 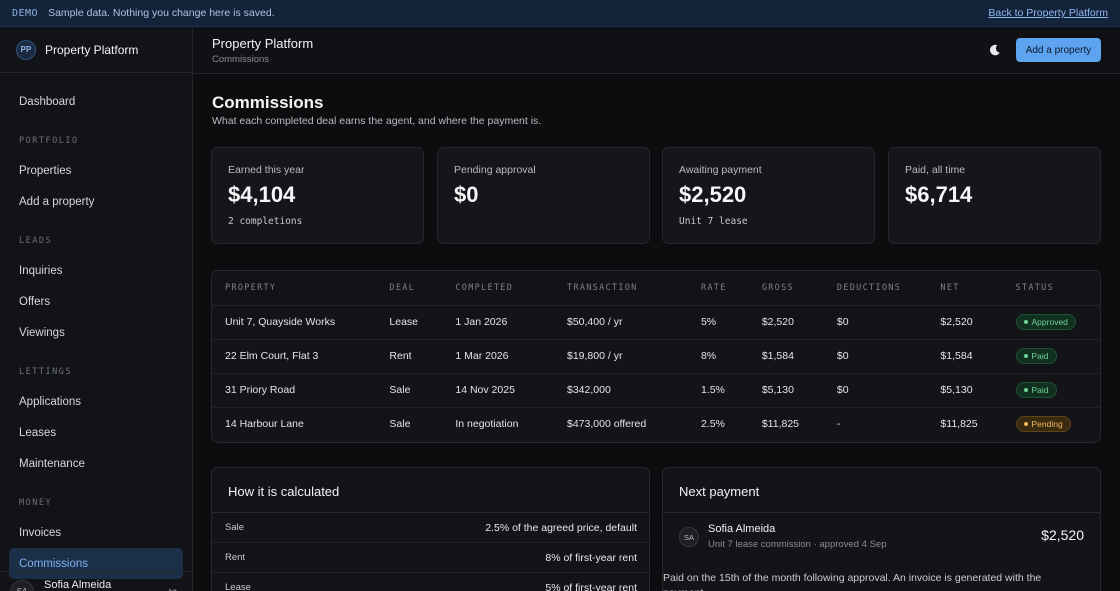 What do you see at coordinates (620, 322) in the screenshot?
I see `cell-transaction: $50,400 / yr` at bounding box center [620, 322].